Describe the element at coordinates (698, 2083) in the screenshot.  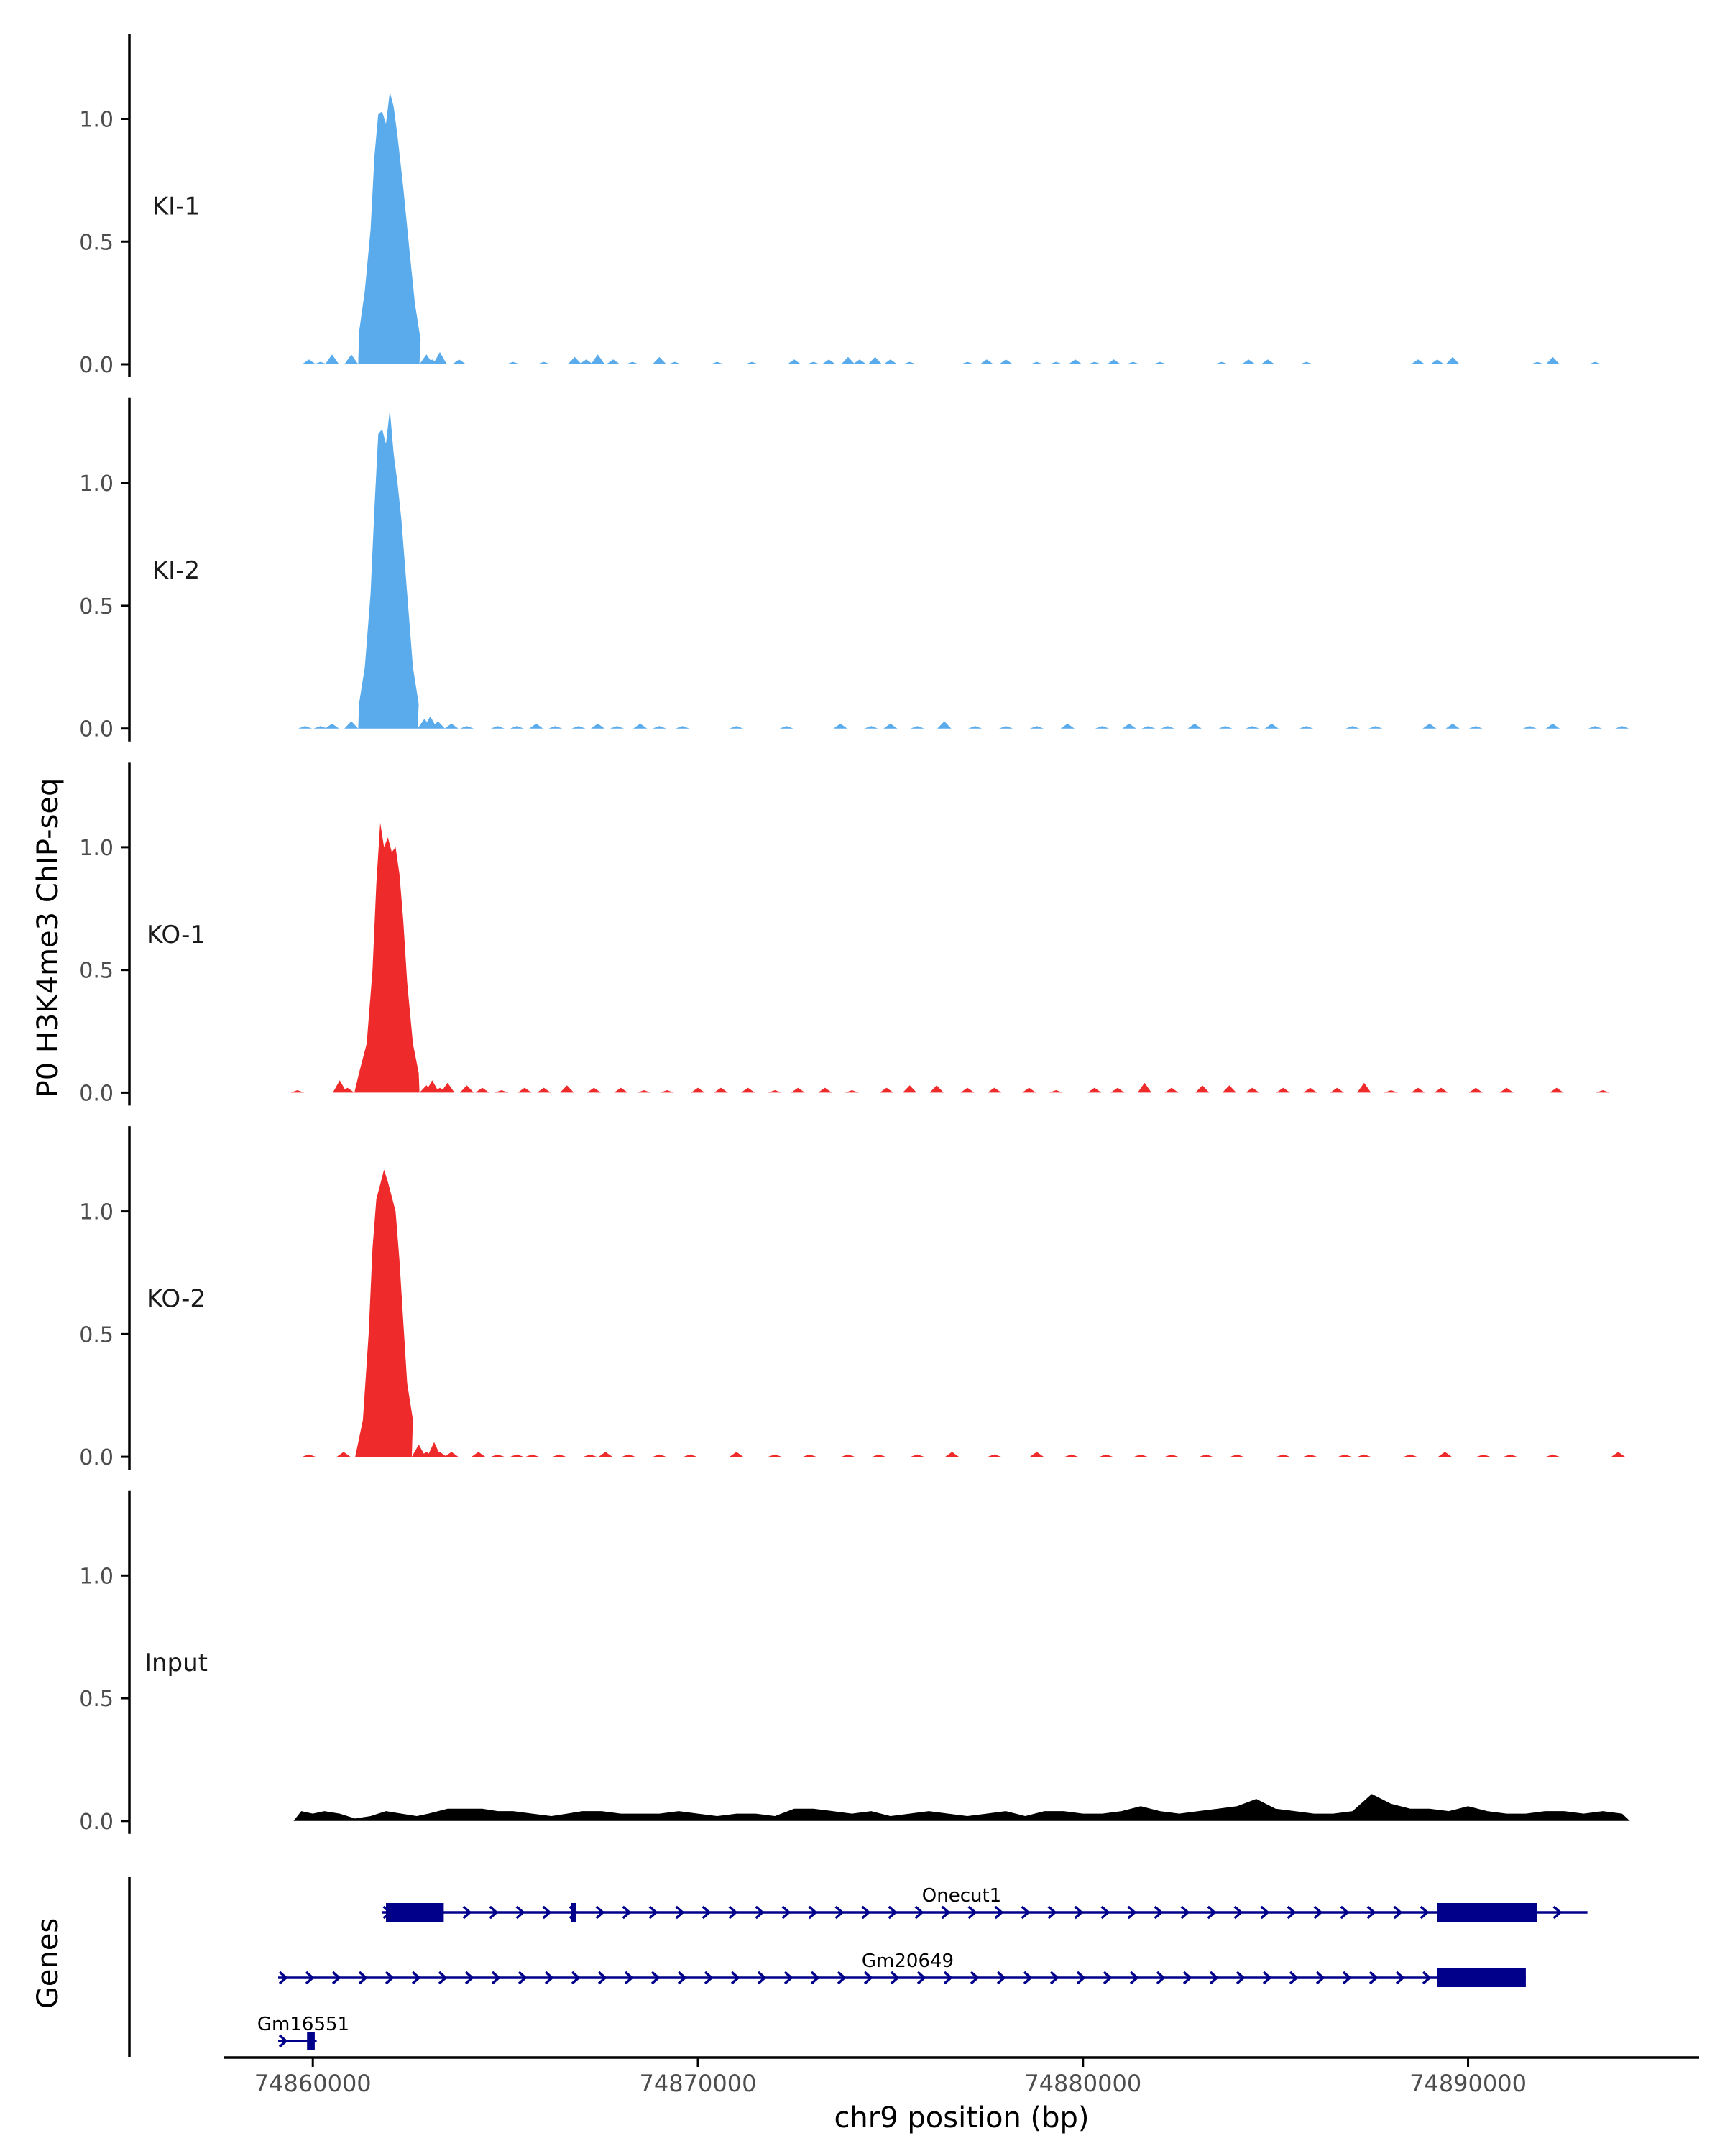
I see `x-tick-label: 74870000` at that location.